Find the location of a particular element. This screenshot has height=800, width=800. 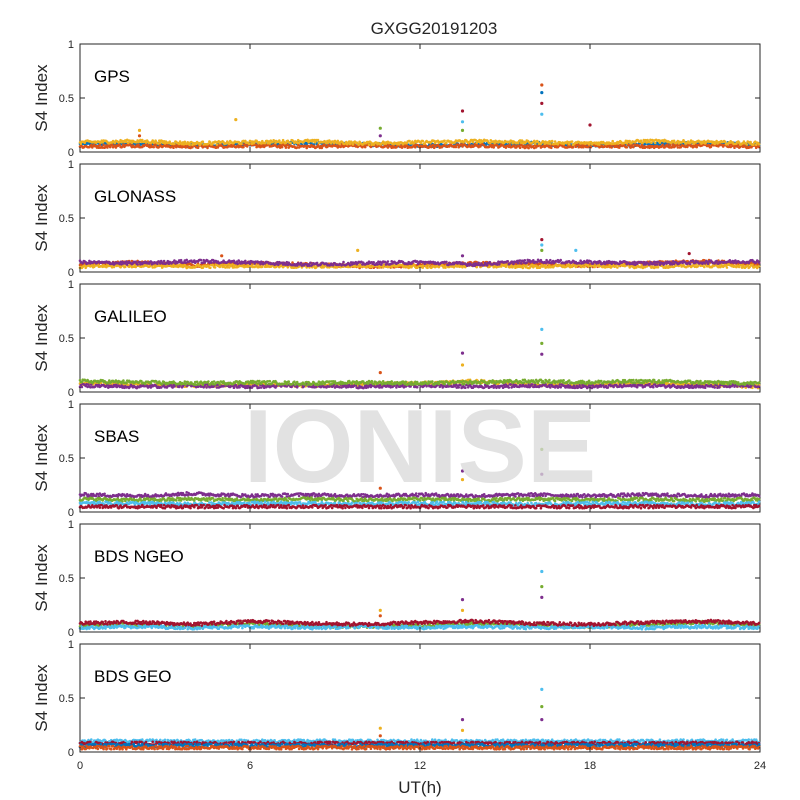

panel-label: GPS is located at coordinates (112, 76).